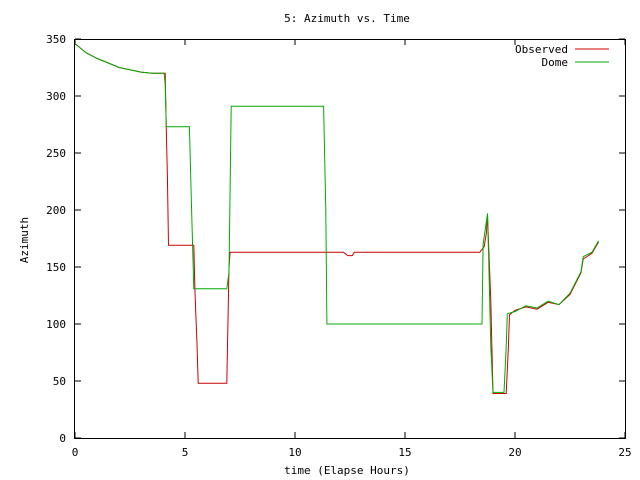 The height and width of the screenshot is (480, 640). Describe the element at coordinates (514, 452) in the screenshot. I see `x-tick-label: 20` at that location.